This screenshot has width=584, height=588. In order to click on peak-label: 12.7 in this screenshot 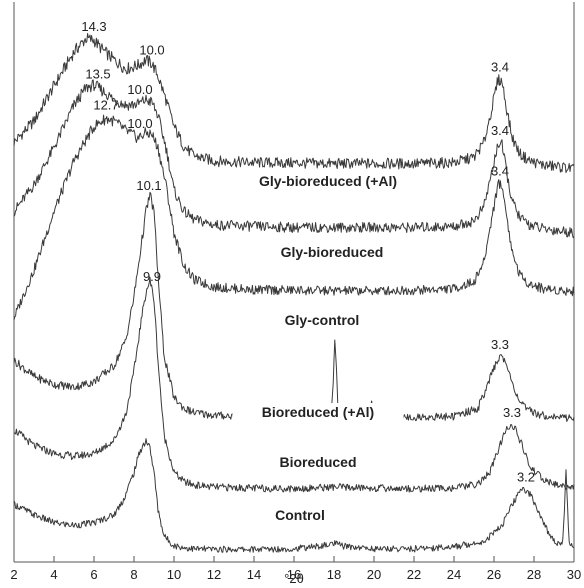, I will do `click(105, 104)`.